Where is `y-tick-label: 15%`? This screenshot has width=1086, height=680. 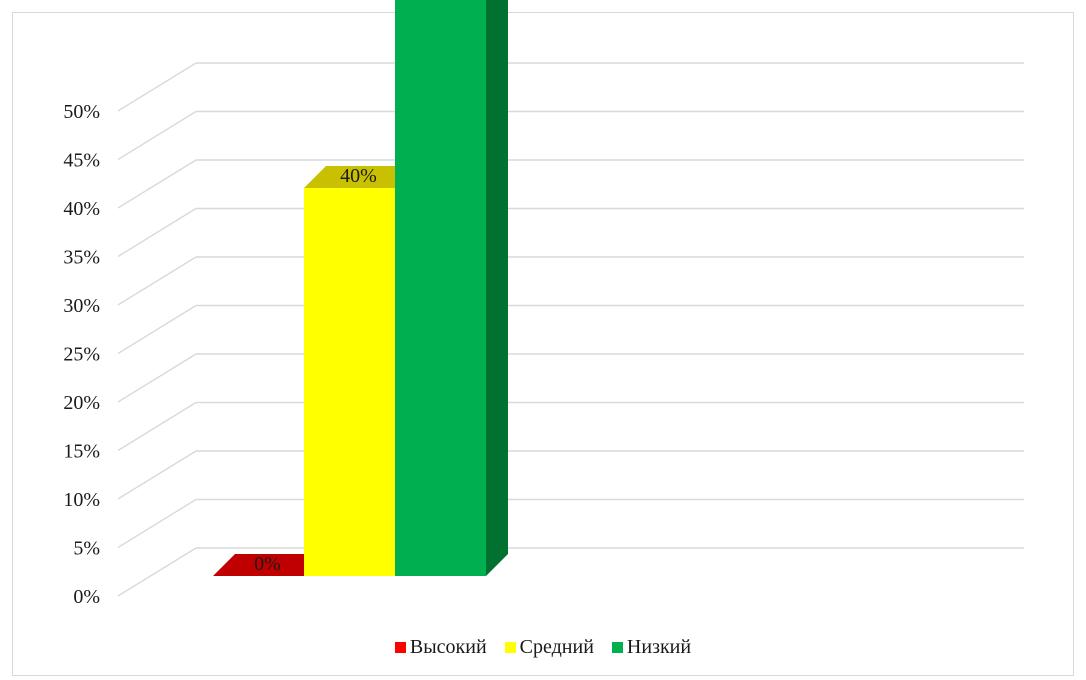 y-tick-label: 15% is located at coordinates (81, 452).